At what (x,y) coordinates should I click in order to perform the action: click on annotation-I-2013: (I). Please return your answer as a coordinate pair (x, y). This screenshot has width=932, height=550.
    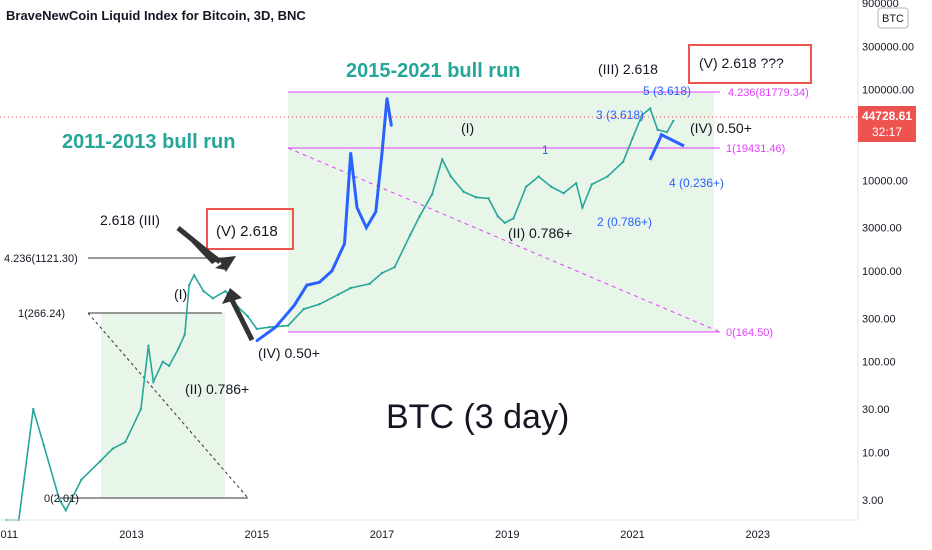
    Looking at the image, I should click on (180, 294).